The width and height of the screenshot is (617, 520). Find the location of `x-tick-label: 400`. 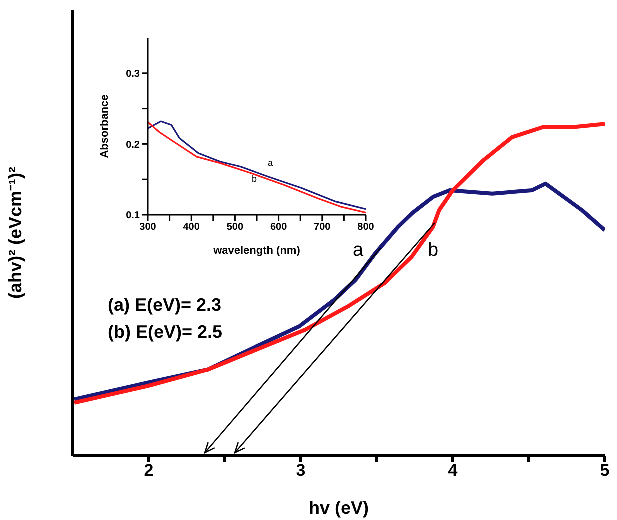

x-tick-label: 400 is located at coordinates (191, 228).